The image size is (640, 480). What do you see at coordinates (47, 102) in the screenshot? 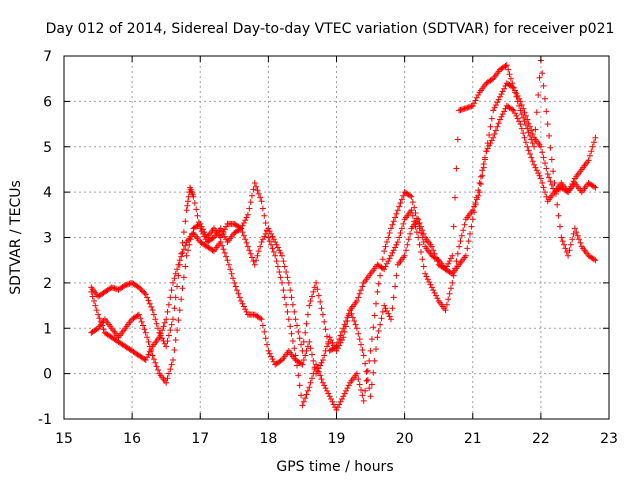
I see `y-tick-label: 6` at bounding box center [47, 102].